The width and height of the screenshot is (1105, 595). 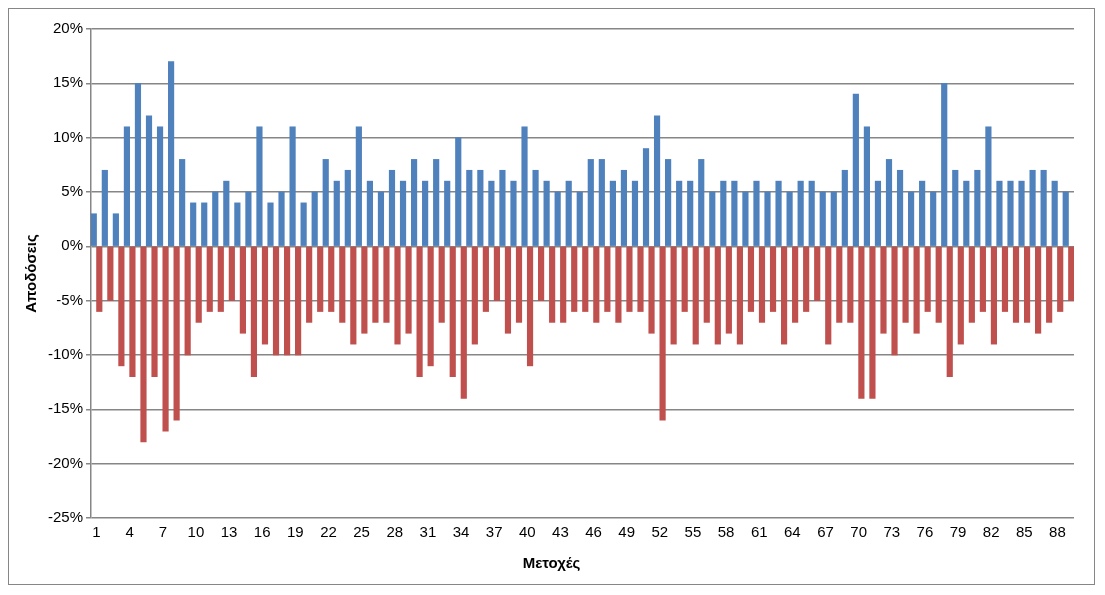 I want to click on x-tick-label: 64, so click(x=792, y=532).